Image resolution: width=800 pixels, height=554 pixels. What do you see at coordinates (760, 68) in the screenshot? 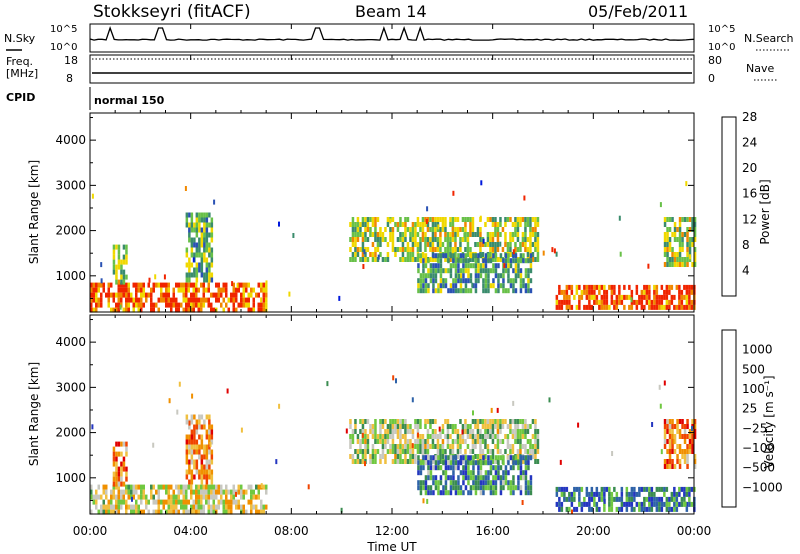
I see `freq-right-label: Nave` at bounding box center [760, 68].